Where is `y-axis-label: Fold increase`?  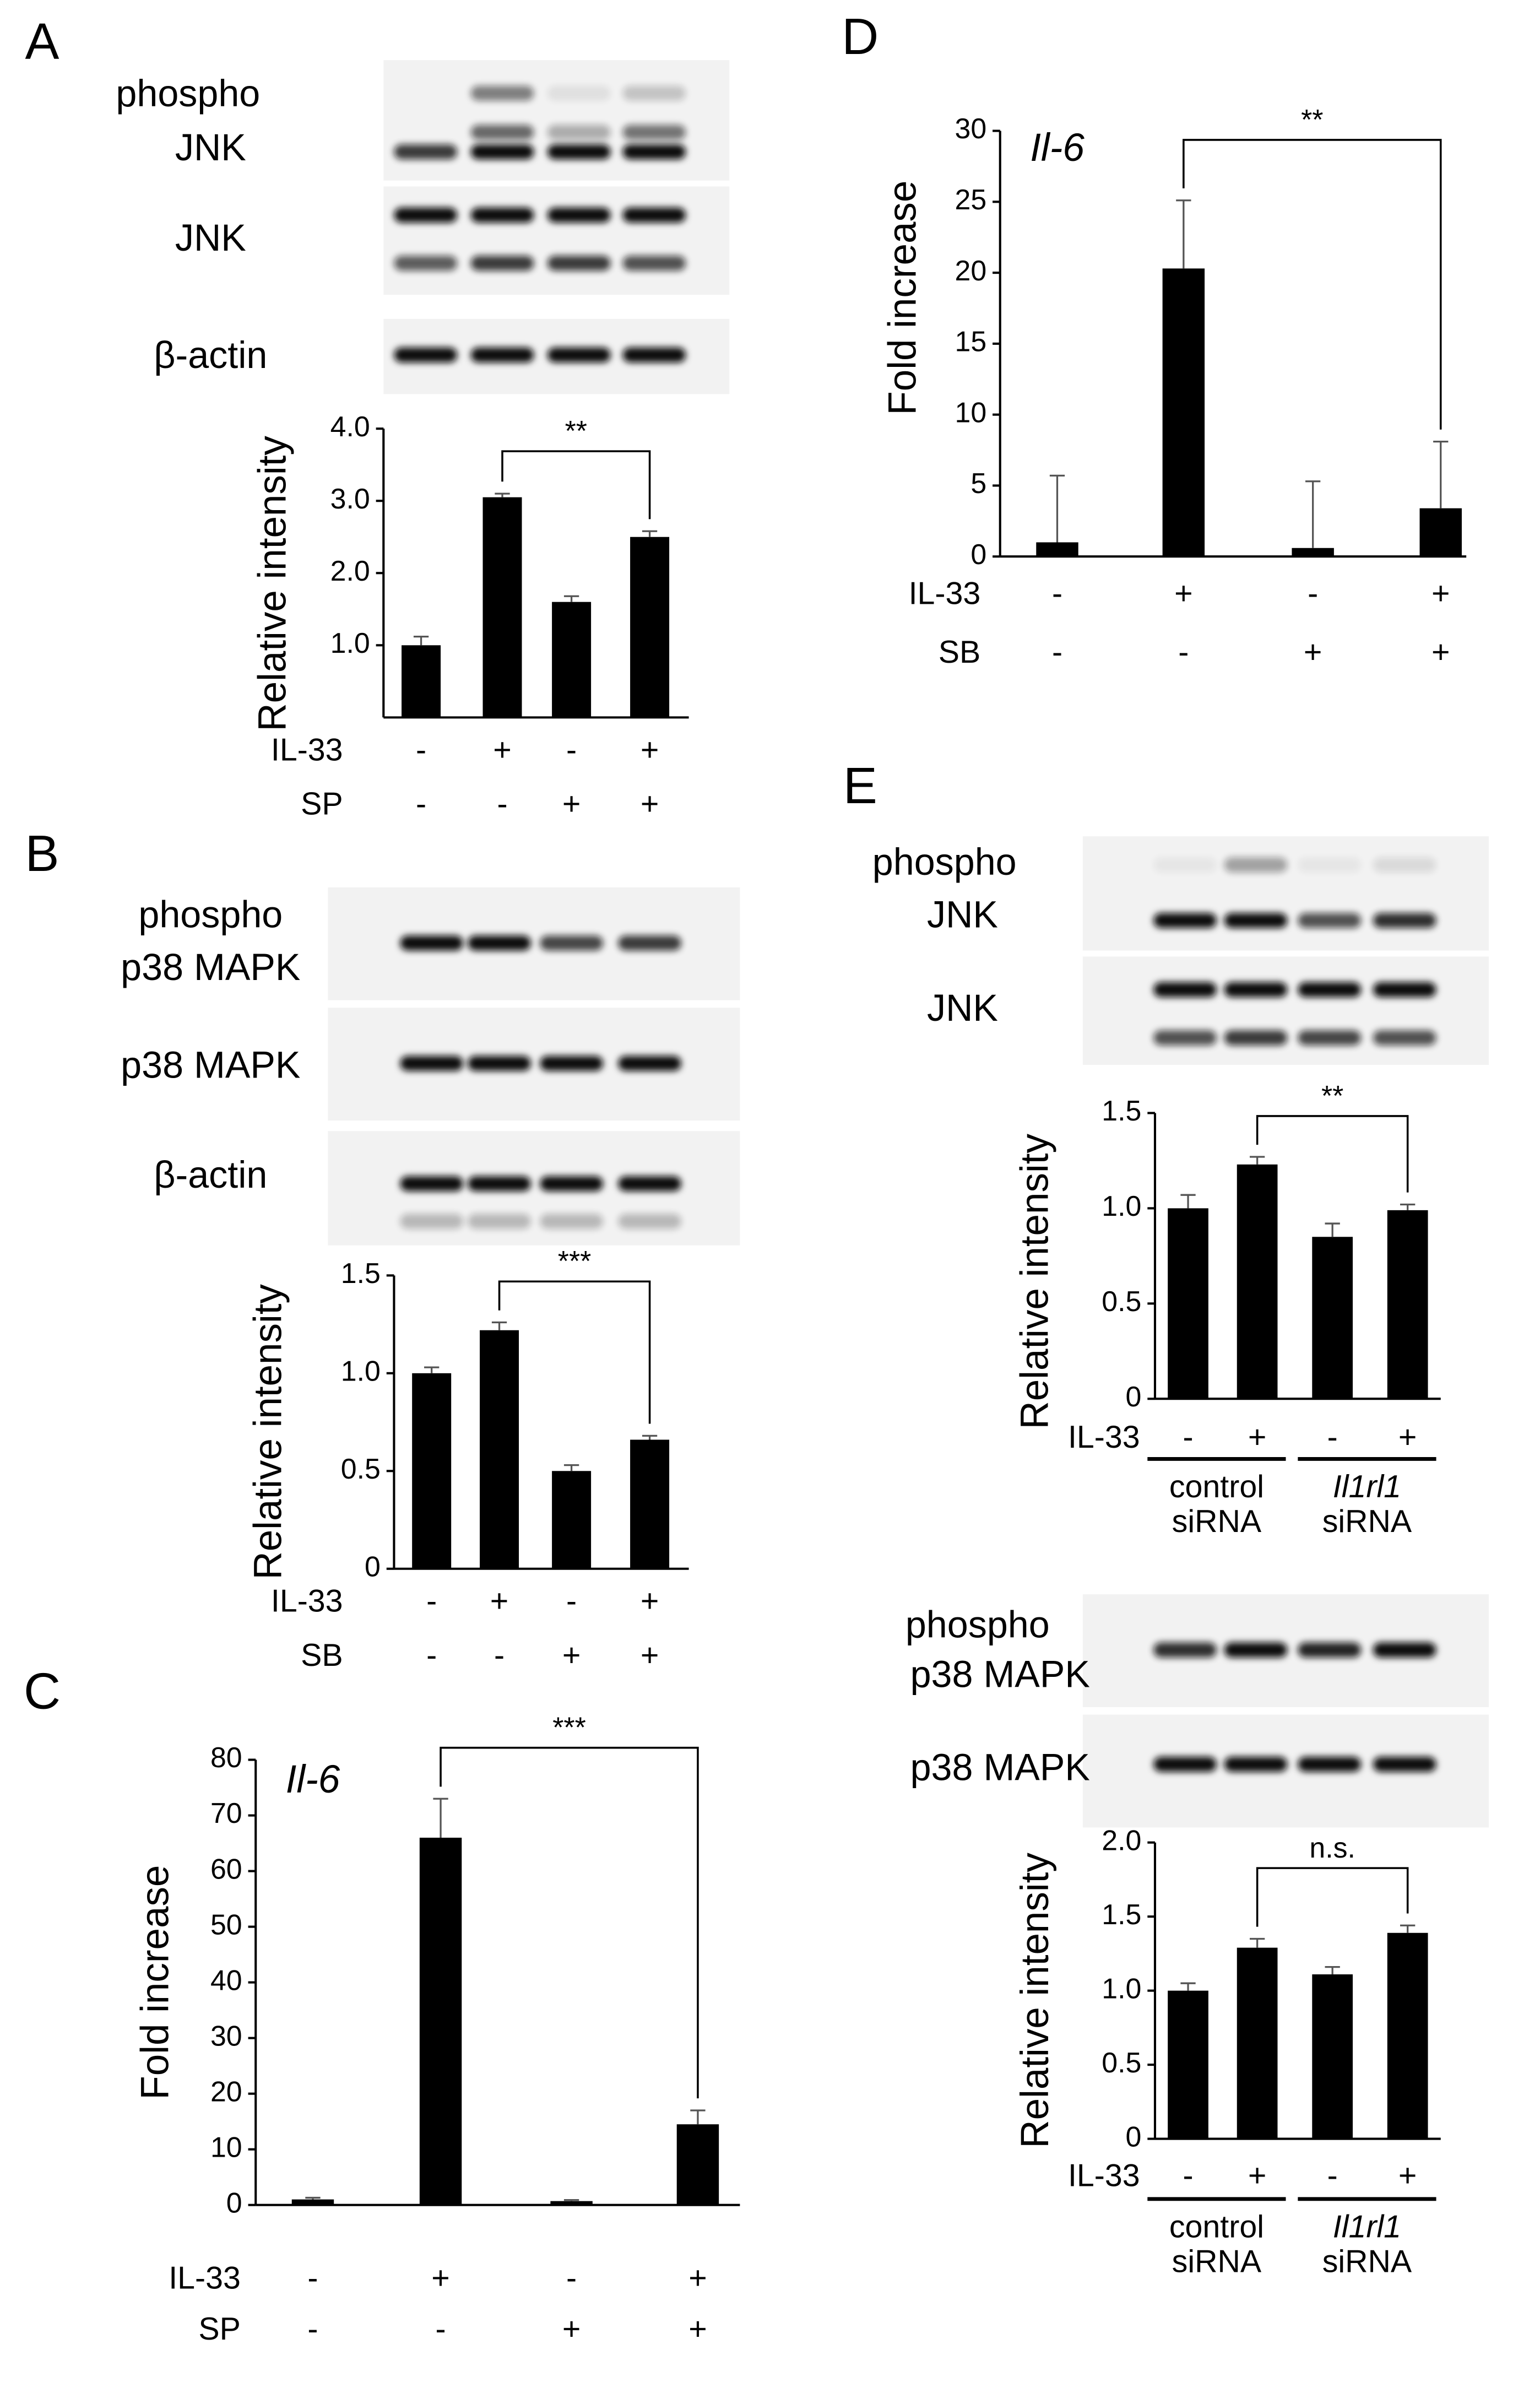
y-axis-label: Fold increase is located at coordinates (155, 1983).